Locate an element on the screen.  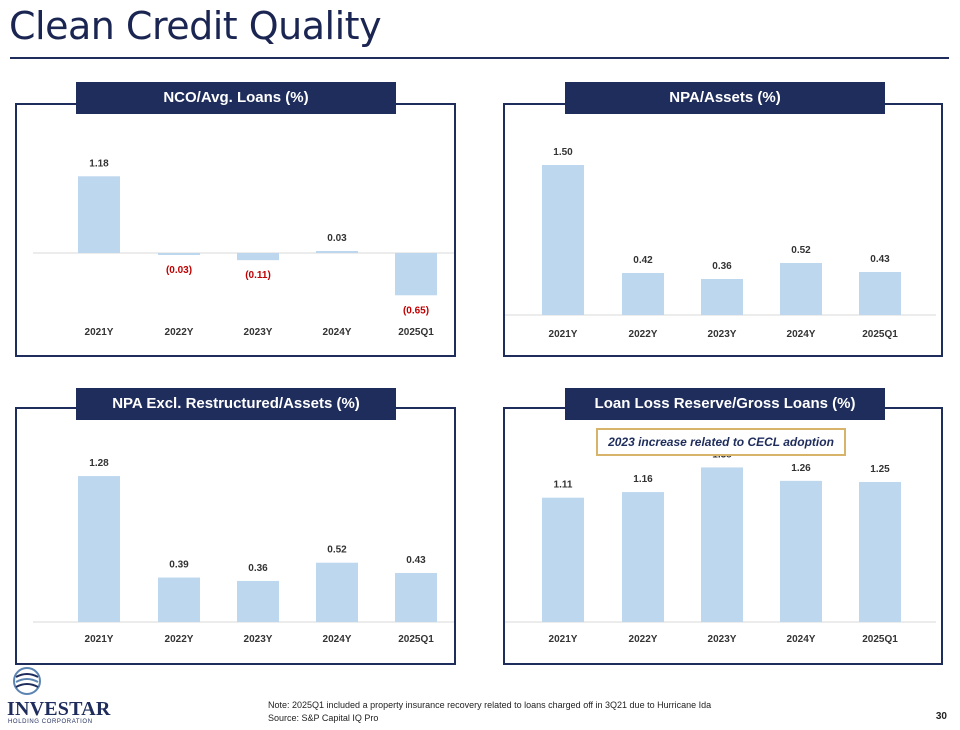
data-label: (0.11) is located at coordinates (258, 275).